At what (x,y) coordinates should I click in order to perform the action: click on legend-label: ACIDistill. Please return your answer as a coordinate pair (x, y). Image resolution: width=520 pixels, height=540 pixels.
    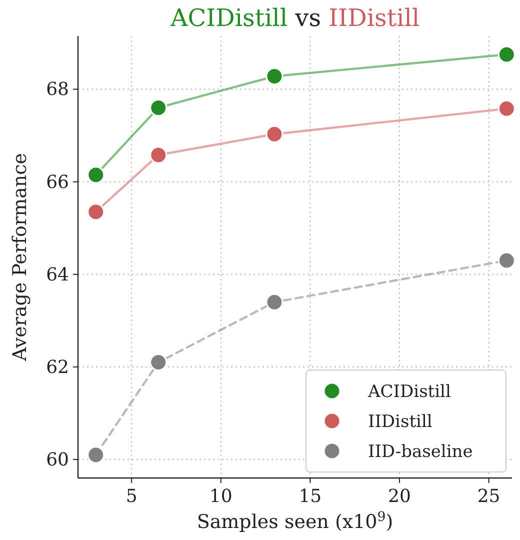
    Looking at the image, I should click on (409, 392).